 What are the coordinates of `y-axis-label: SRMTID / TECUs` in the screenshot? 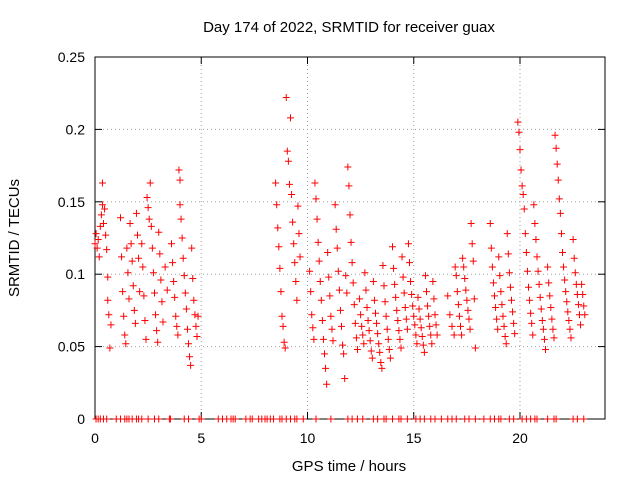 It's located at (14, 238).